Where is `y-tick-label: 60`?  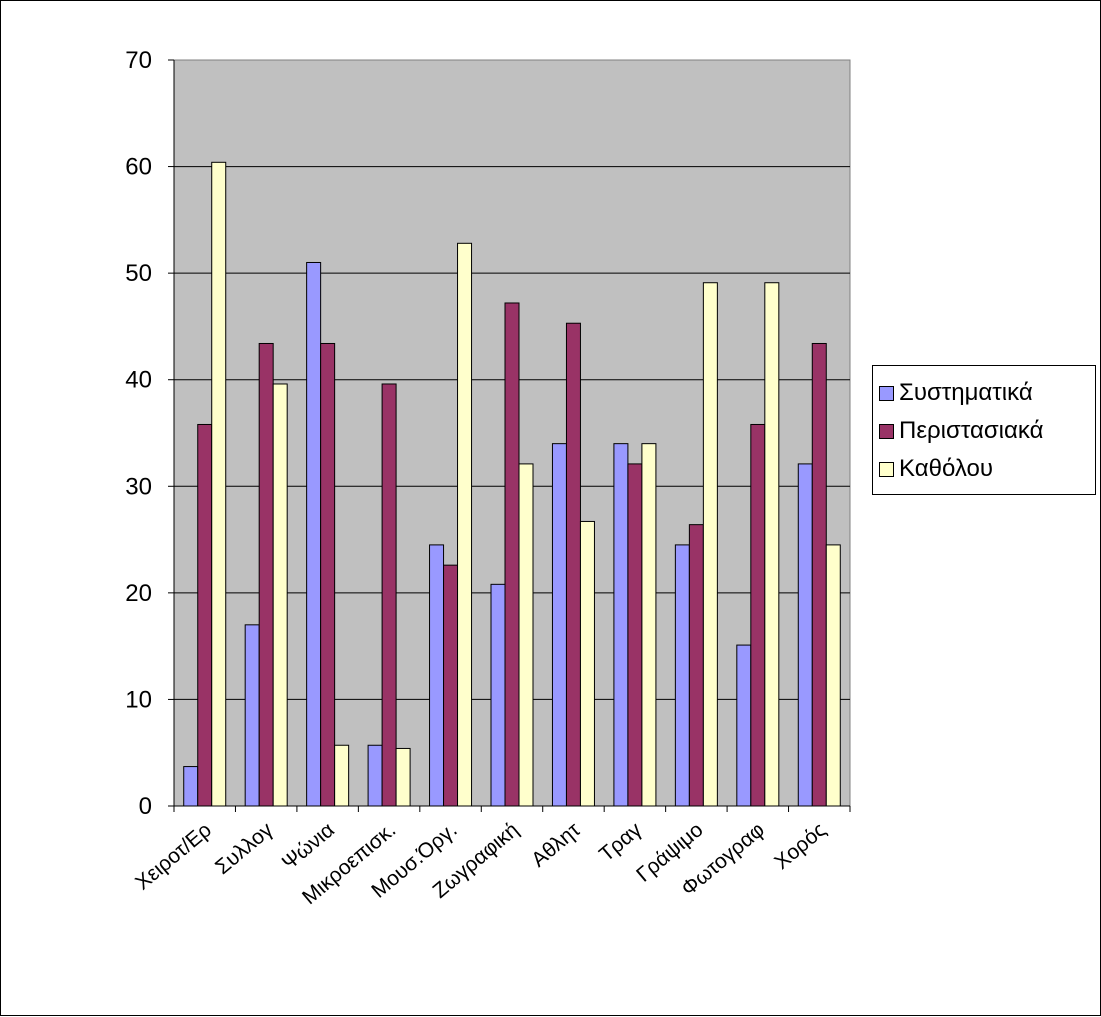
y-tick-label: 60 is located at coordinates (138, 167).